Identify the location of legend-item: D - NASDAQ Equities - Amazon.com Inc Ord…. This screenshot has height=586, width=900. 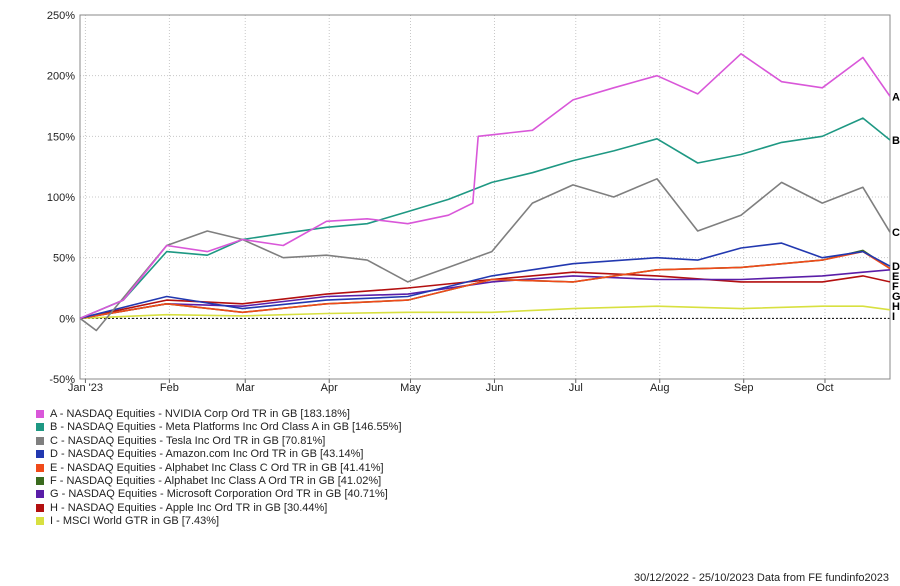
(219, 454).